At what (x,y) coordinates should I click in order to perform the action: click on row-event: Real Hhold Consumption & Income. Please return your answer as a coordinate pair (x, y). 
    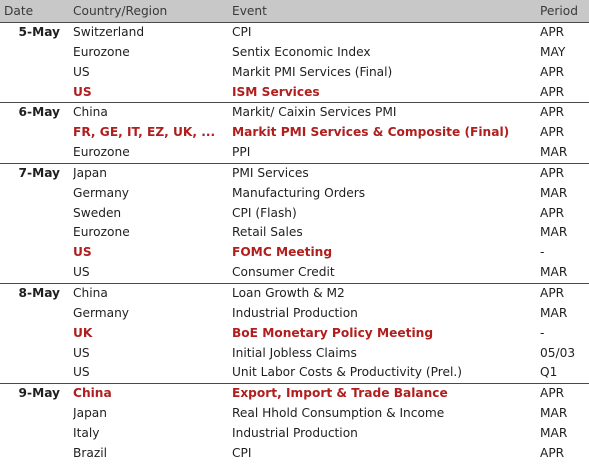
    Looking at the image, I should click on (338, 413).